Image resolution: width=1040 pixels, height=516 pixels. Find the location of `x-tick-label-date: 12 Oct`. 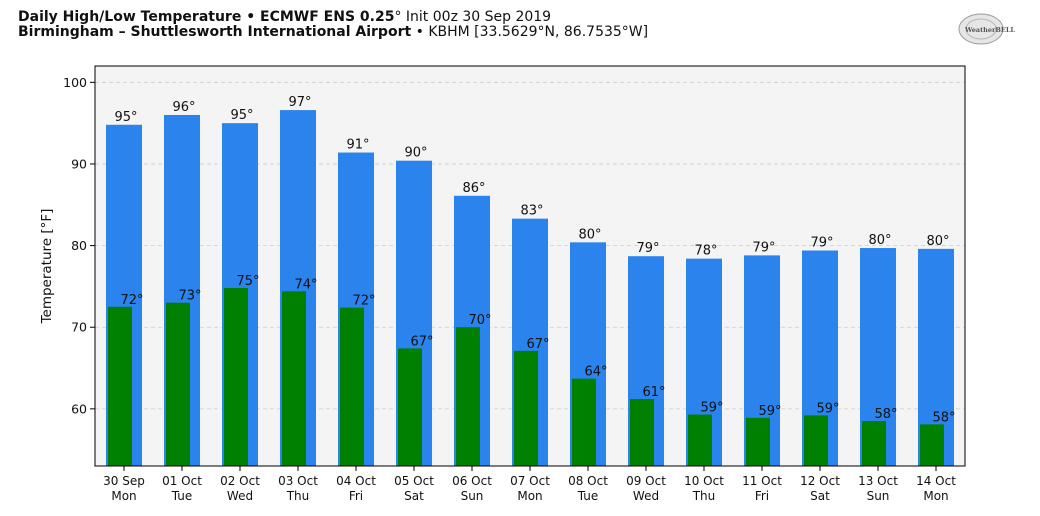

x-tick-label-date: 12 Oct is located at coordinates (820, 481).